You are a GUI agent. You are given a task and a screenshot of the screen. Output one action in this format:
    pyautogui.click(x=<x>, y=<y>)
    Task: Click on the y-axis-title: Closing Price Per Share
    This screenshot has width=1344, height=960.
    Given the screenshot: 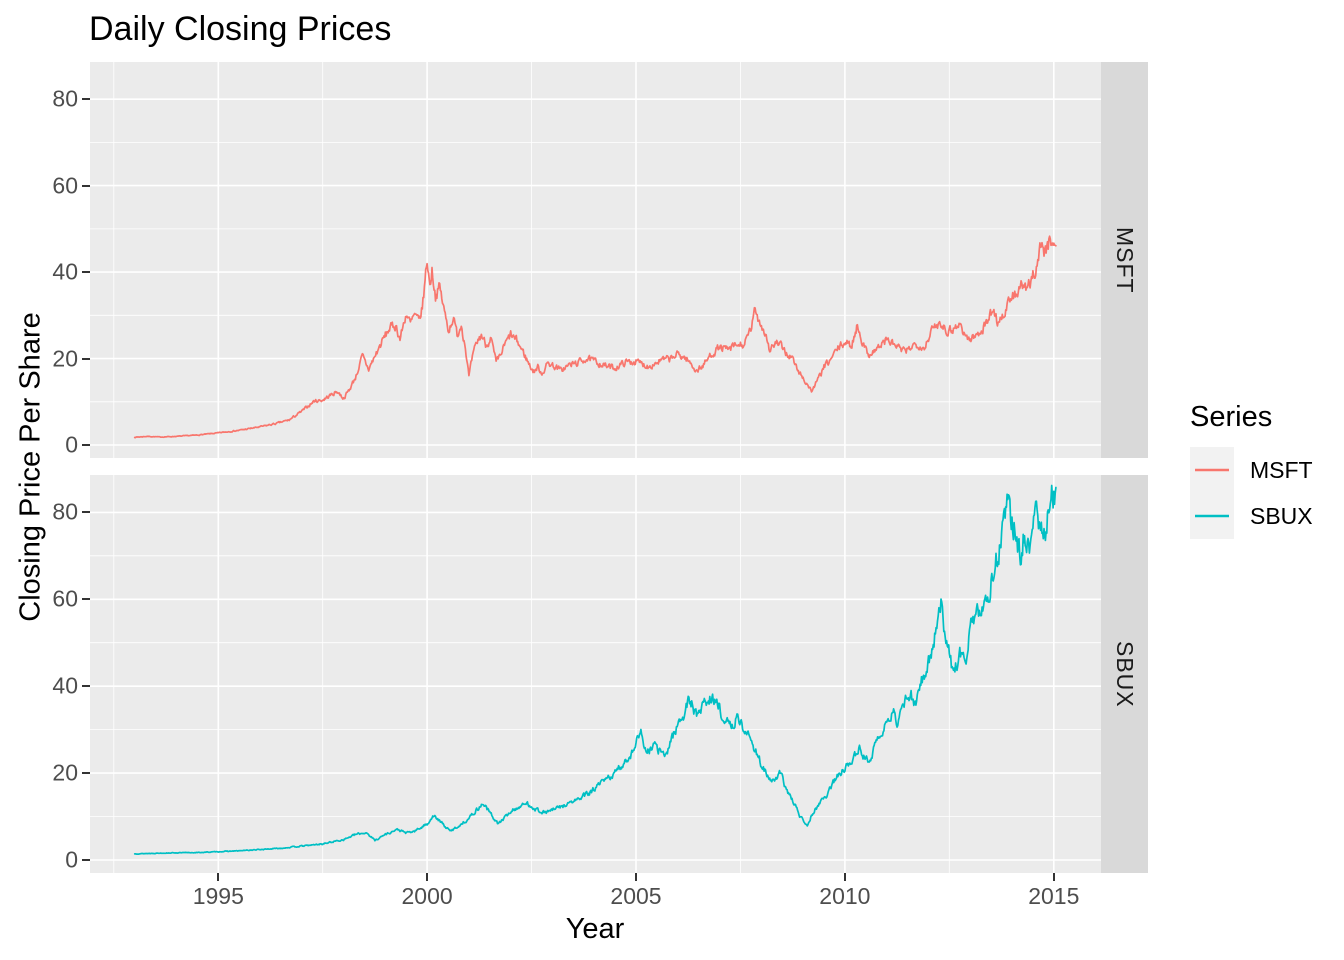 What is the action you would take?
    pyautogui.click(x=30, y=467)
    